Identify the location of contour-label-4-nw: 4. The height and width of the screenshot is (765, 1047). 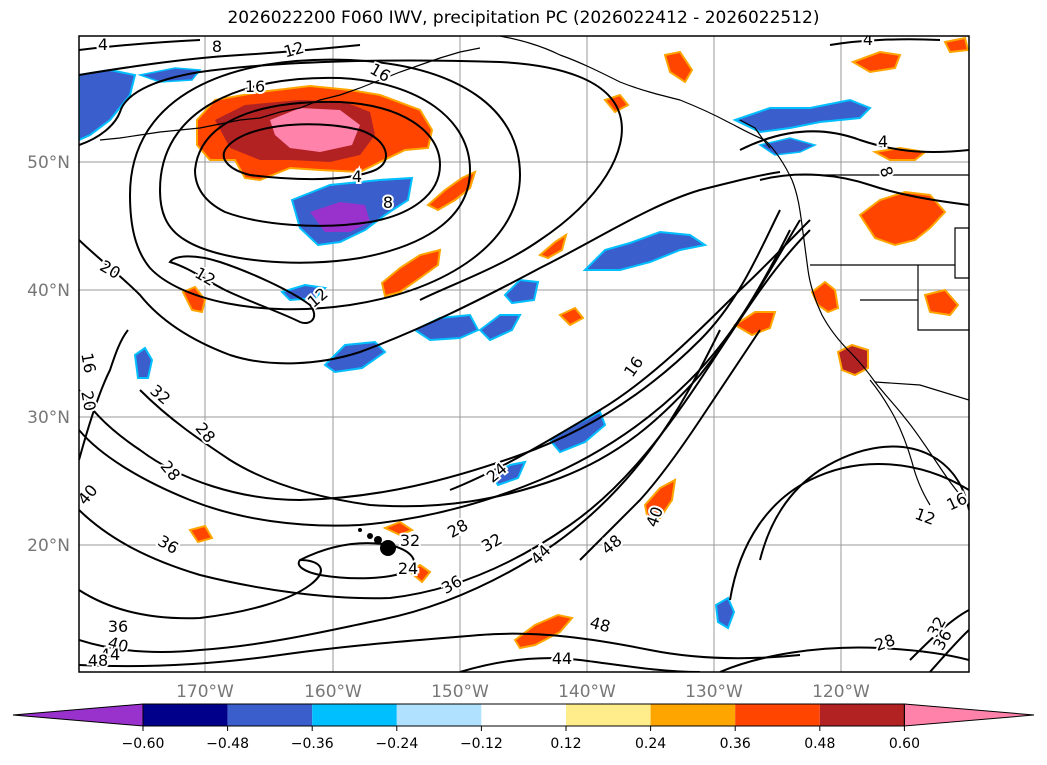
(103, 44).